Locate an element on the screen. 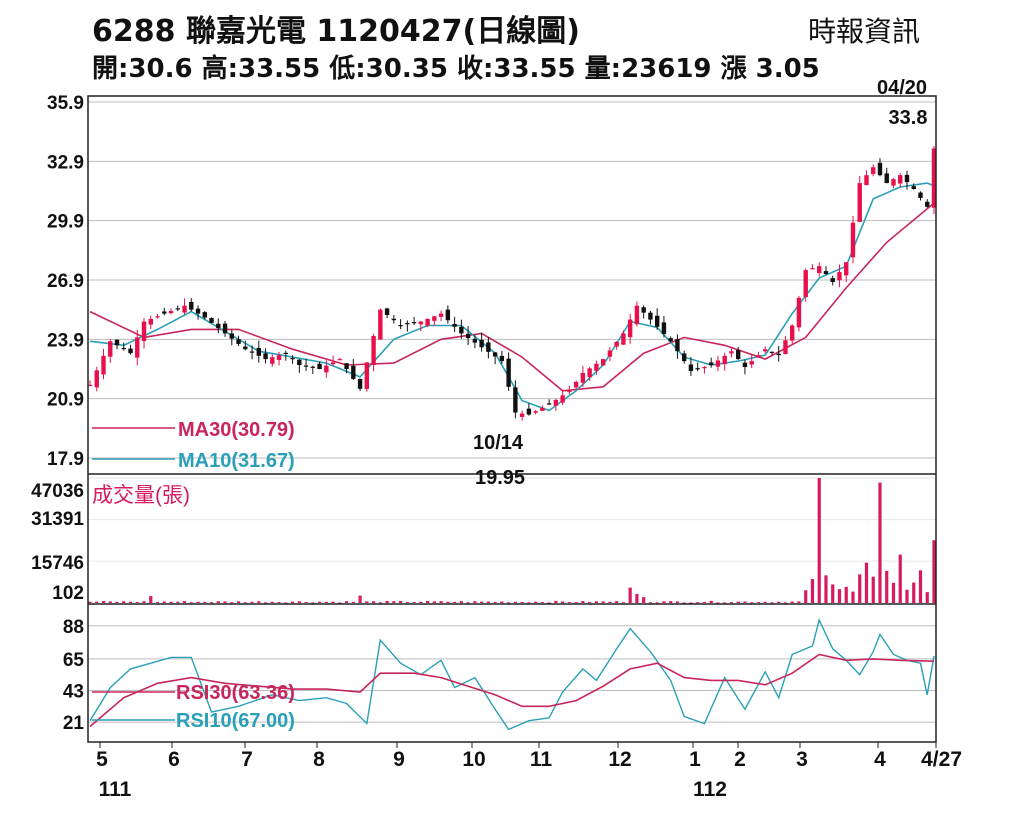 The height and width of the screenshot is (819, 1024). month-label: 6 is located at coordinates (174, 759).